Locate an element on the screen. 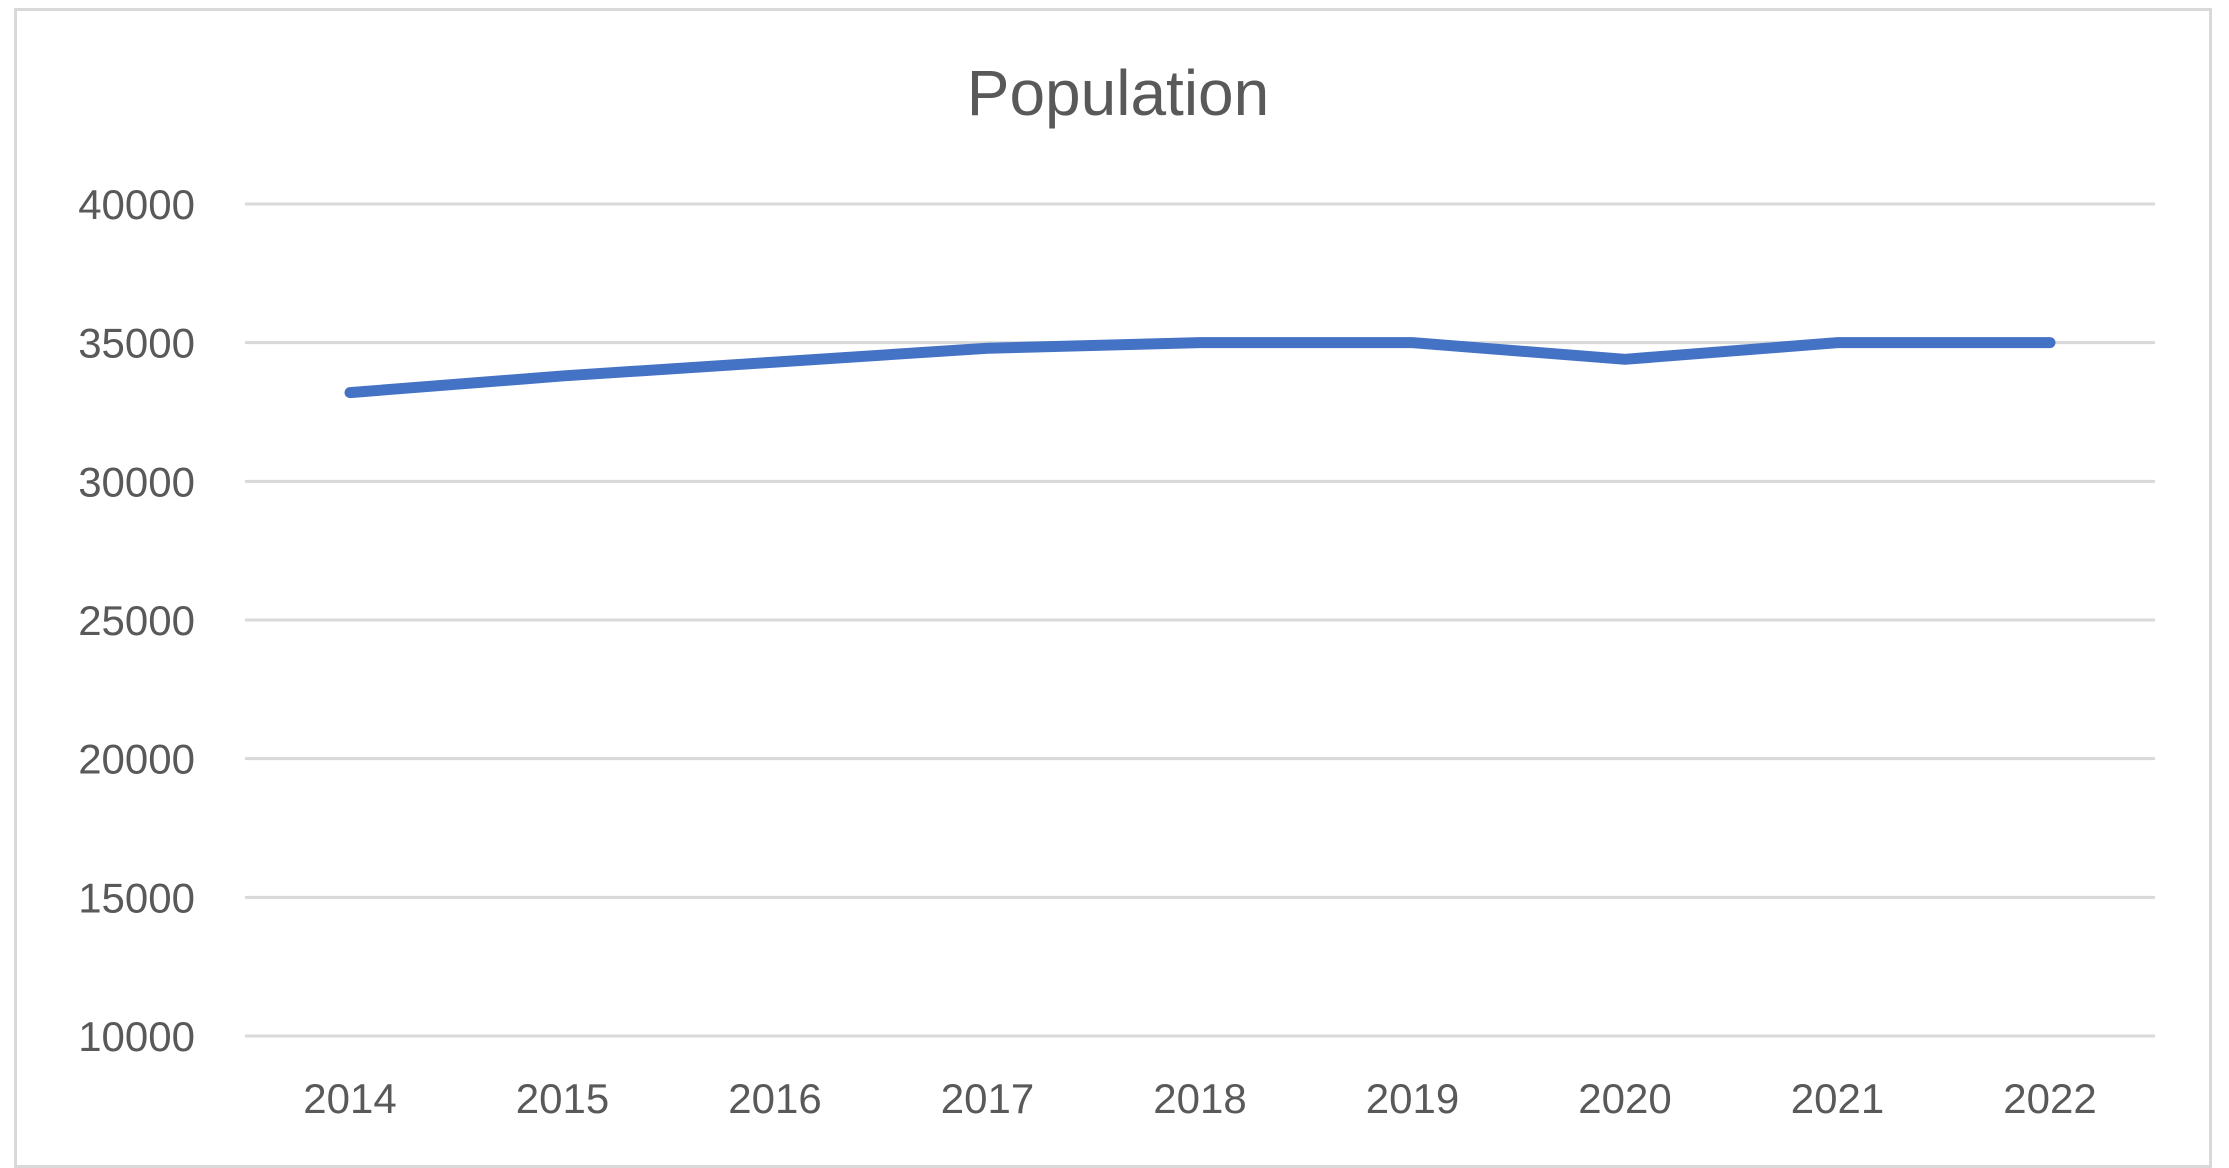 Image resolution: width=2229 pixels, height=1168 pixels. y-tick-label: 40000 is located at coordinates (136, 204).